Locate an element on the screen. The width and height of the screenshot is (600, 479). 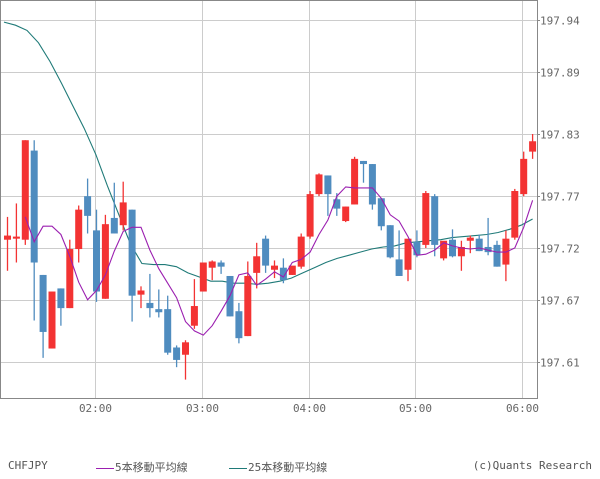
ma25-label: 25本移動平均線 is located at coordinates (288, 467).